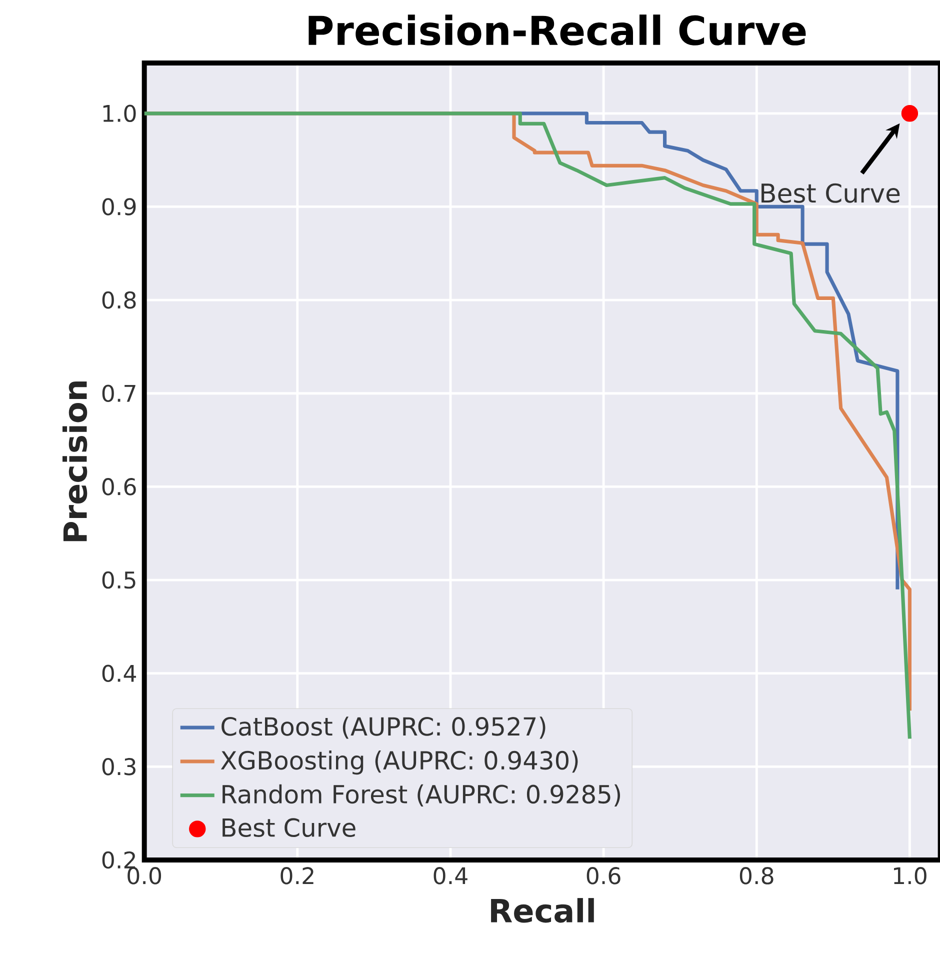 The width and height of the screenshot is (940, 967). What do you see at coordinates (830, 193) in the screenshot?
I see `annotation: Best Curve` at bounding box center [830, 193].